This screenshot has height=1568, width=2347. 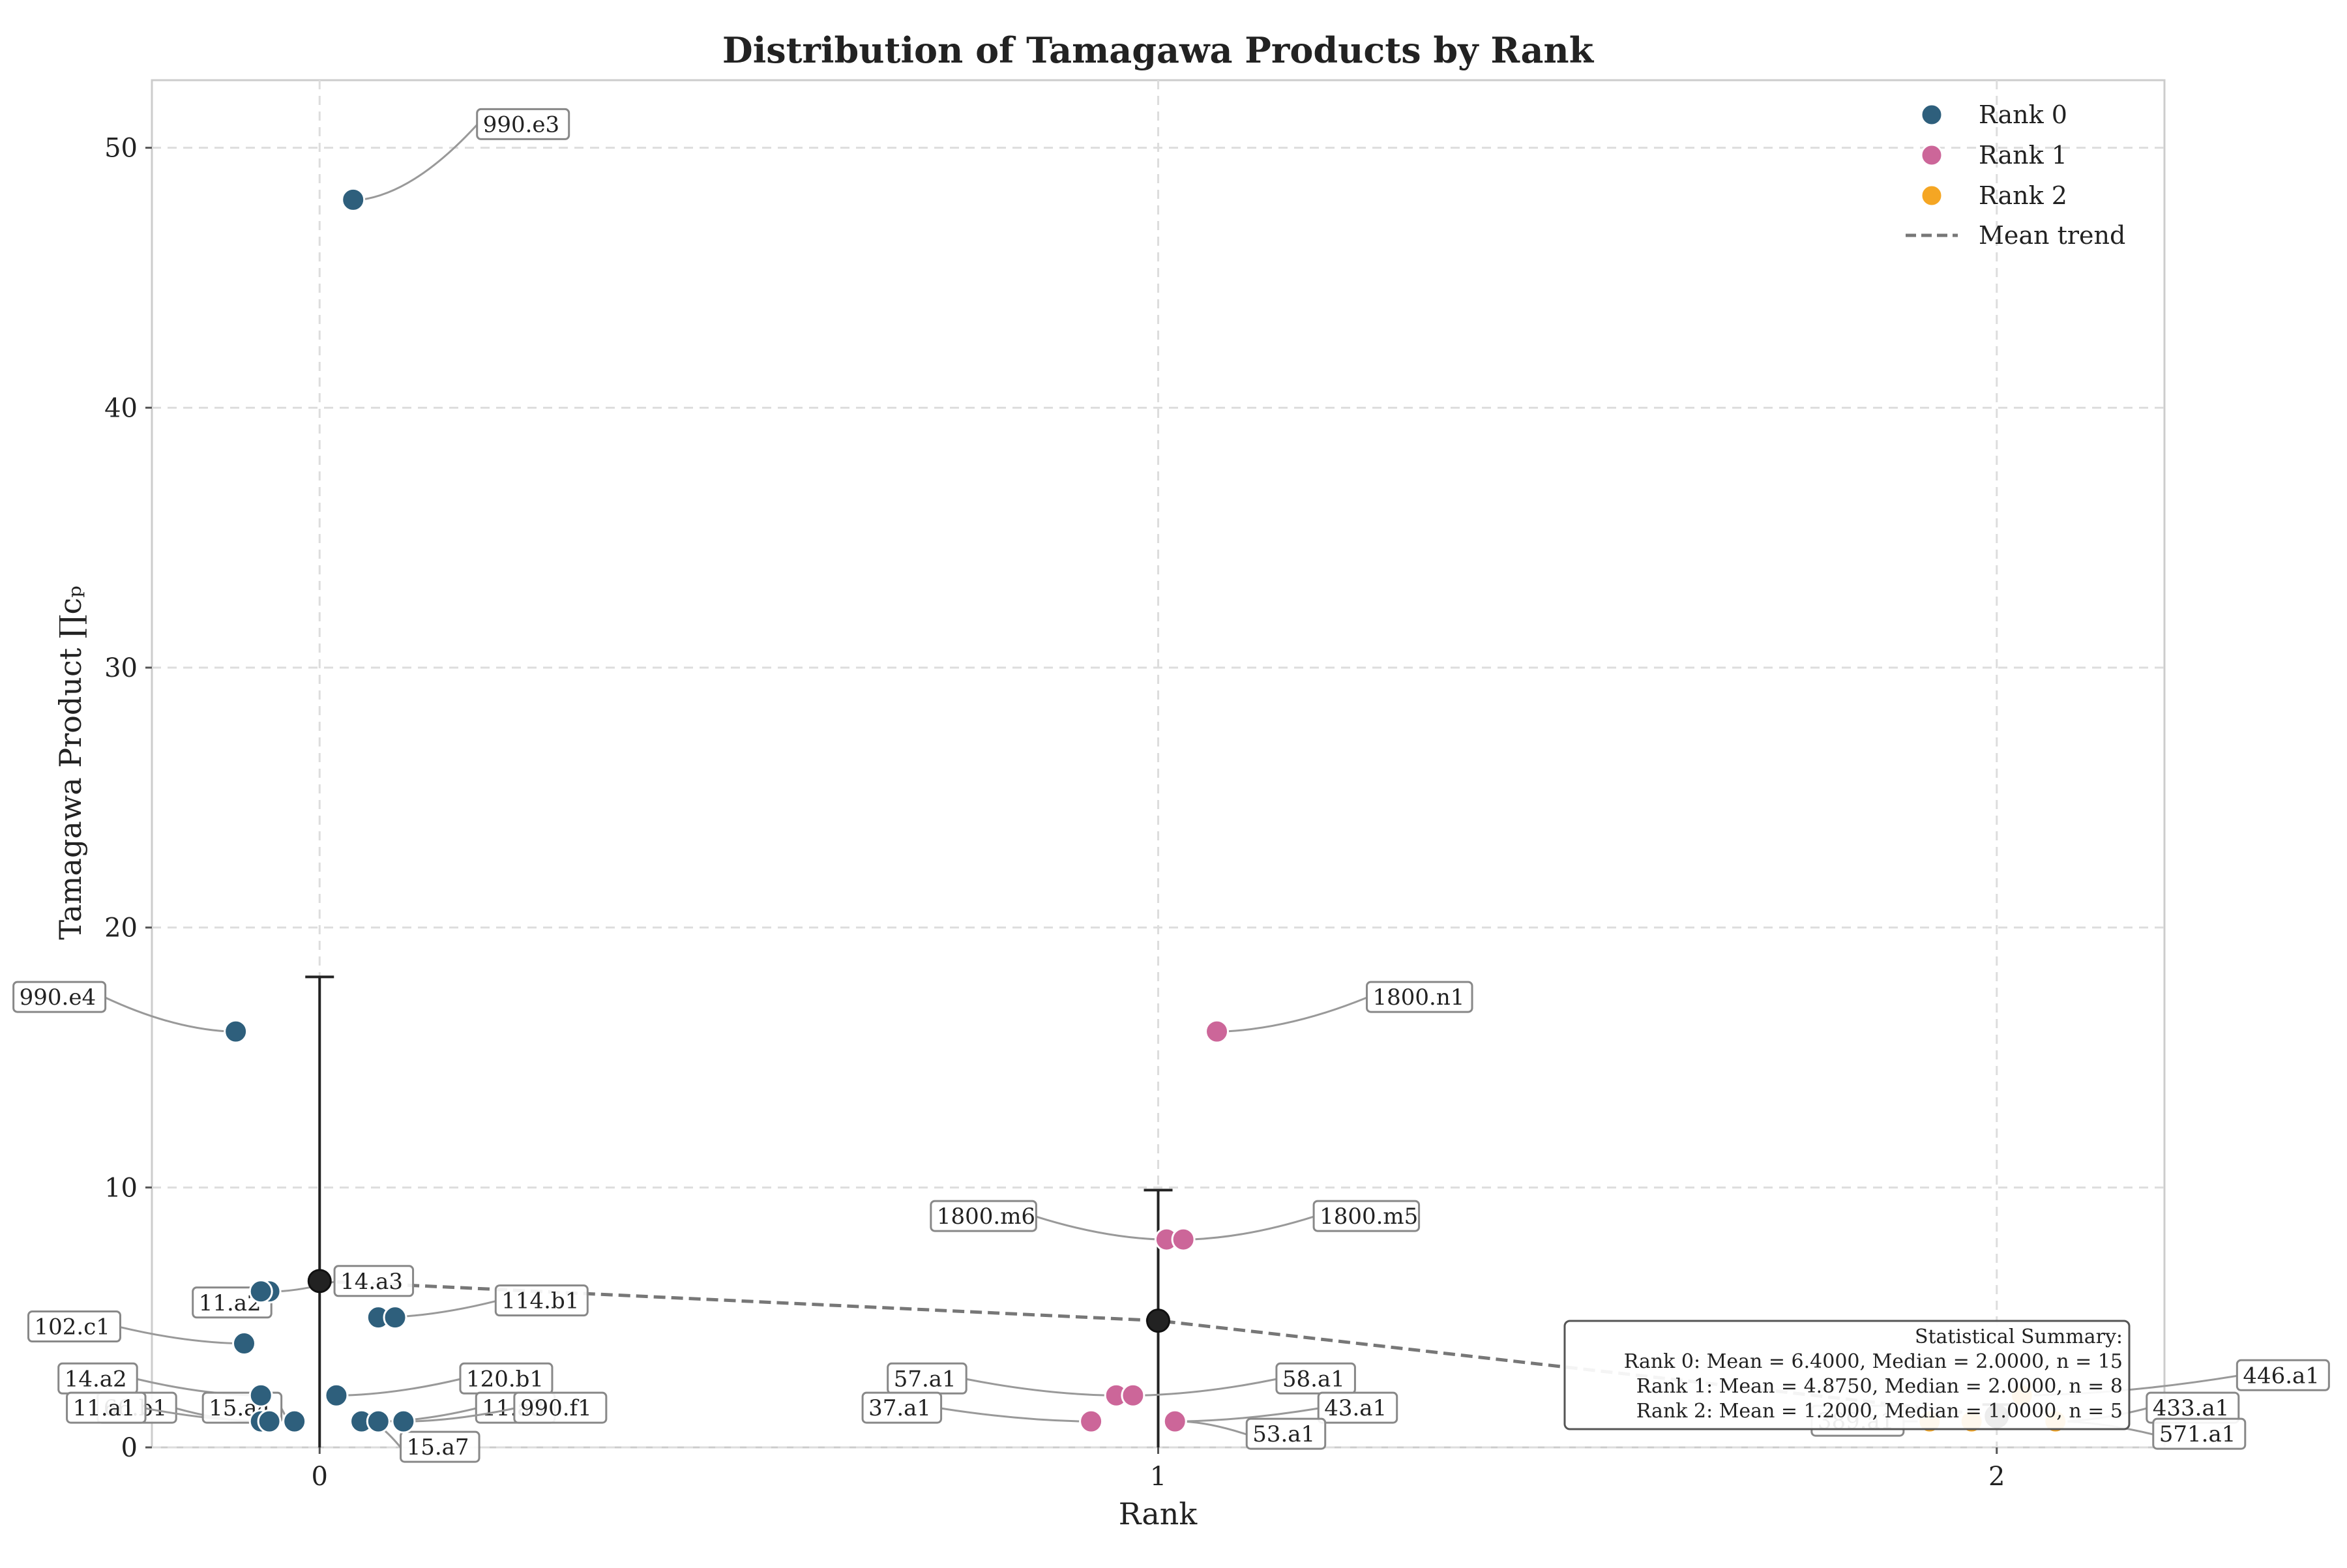 I want to click on annotation-label-14-a3: 14.a3, so click(x=371, y=1282).